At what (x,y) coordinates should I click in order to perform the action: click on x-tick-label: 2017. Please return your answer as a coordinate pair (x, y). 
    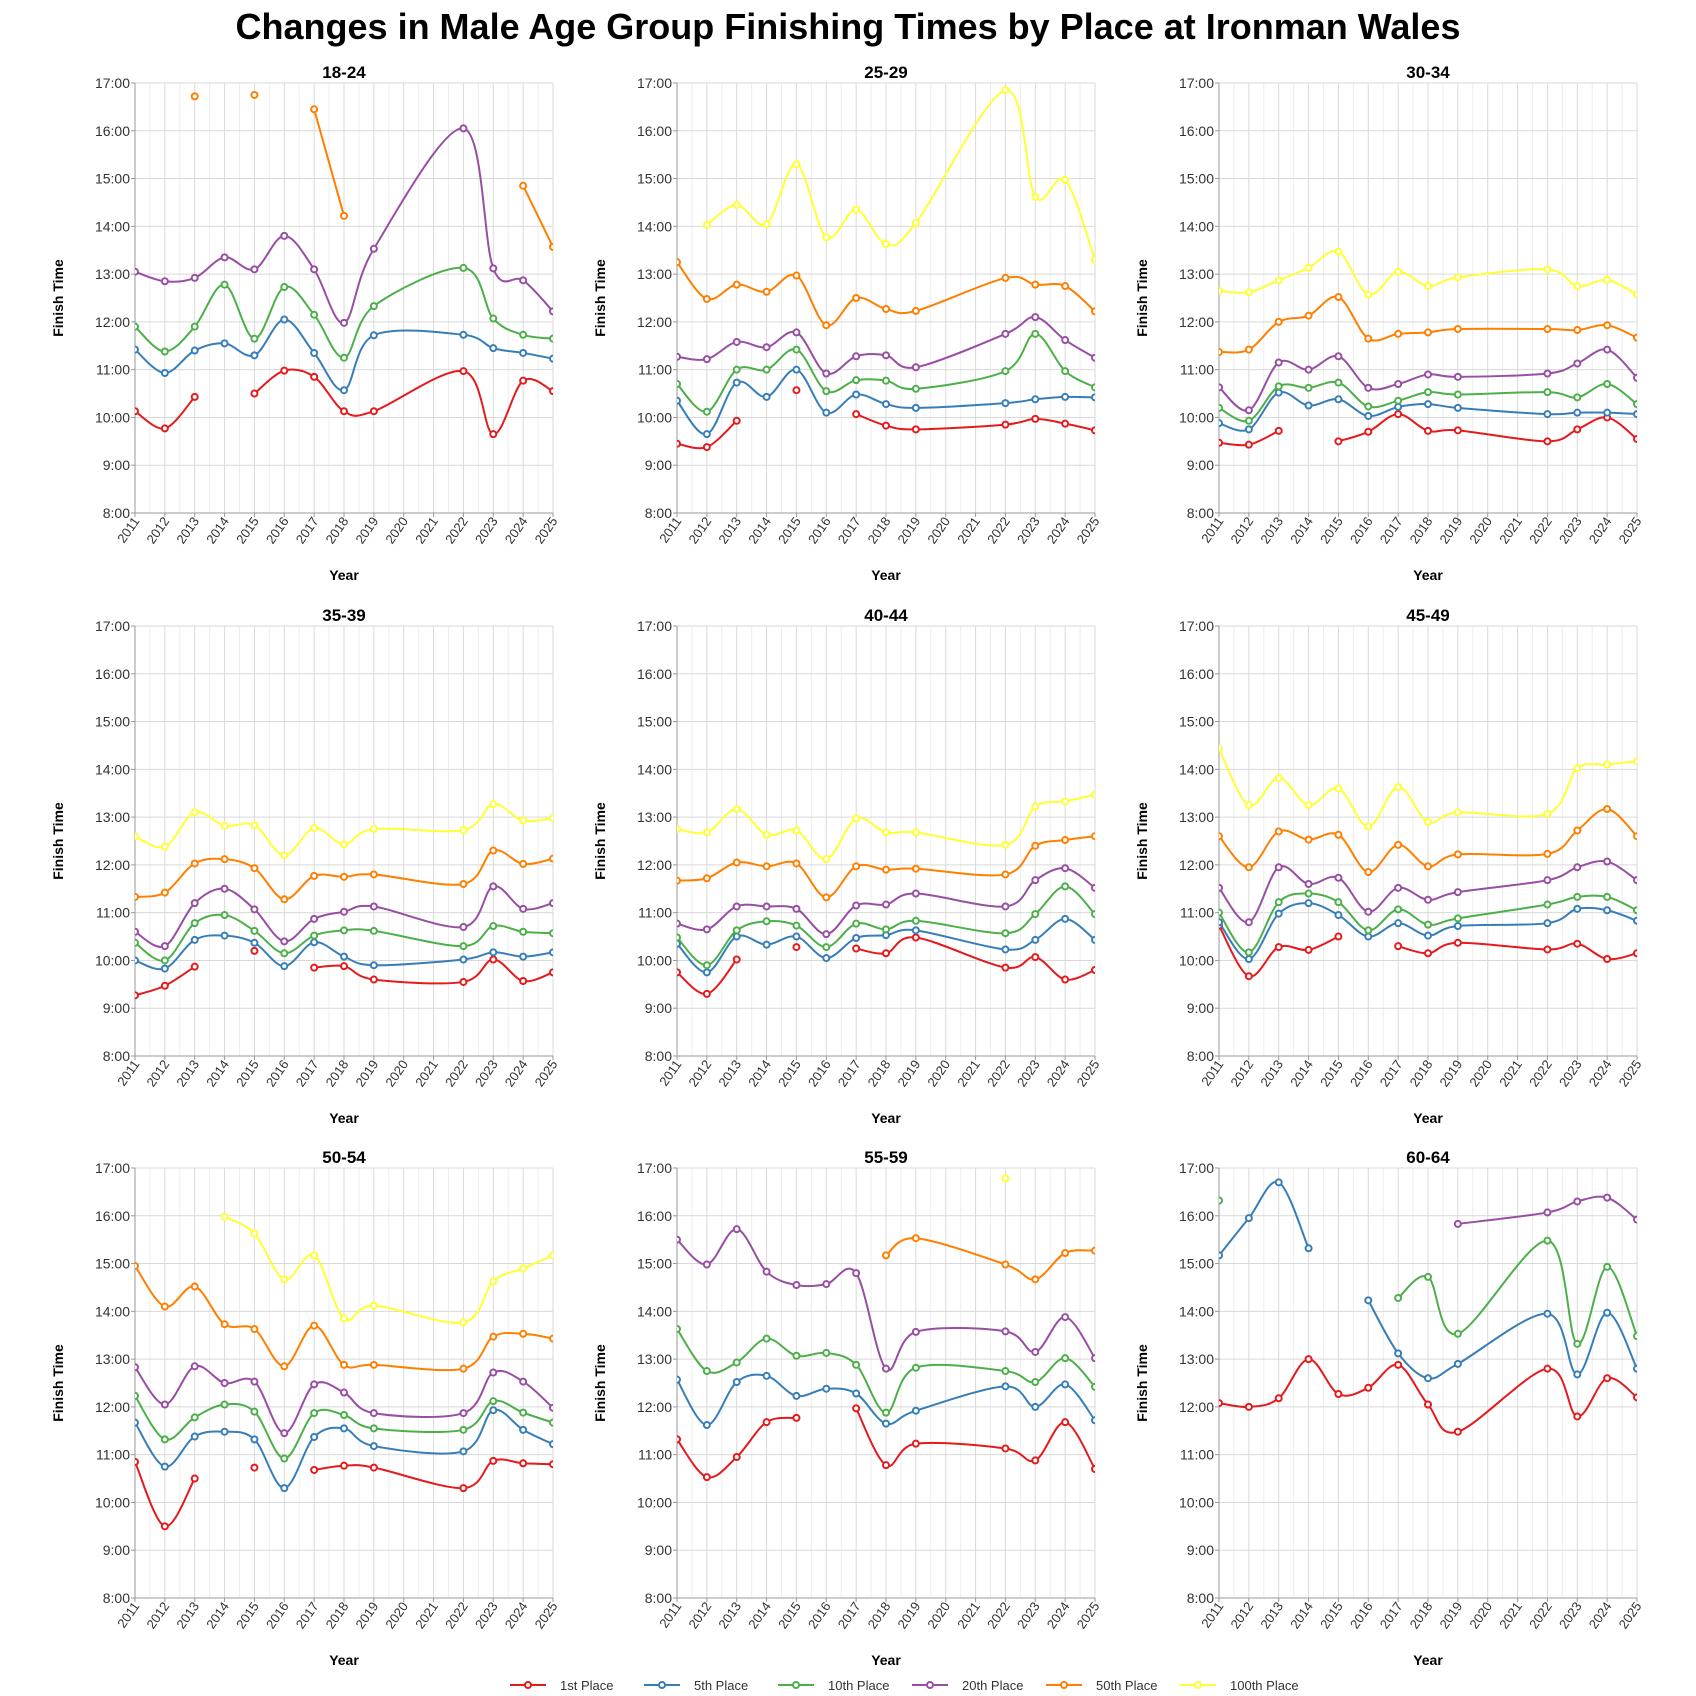
    Looking at the image, I should click on (307, 1073).